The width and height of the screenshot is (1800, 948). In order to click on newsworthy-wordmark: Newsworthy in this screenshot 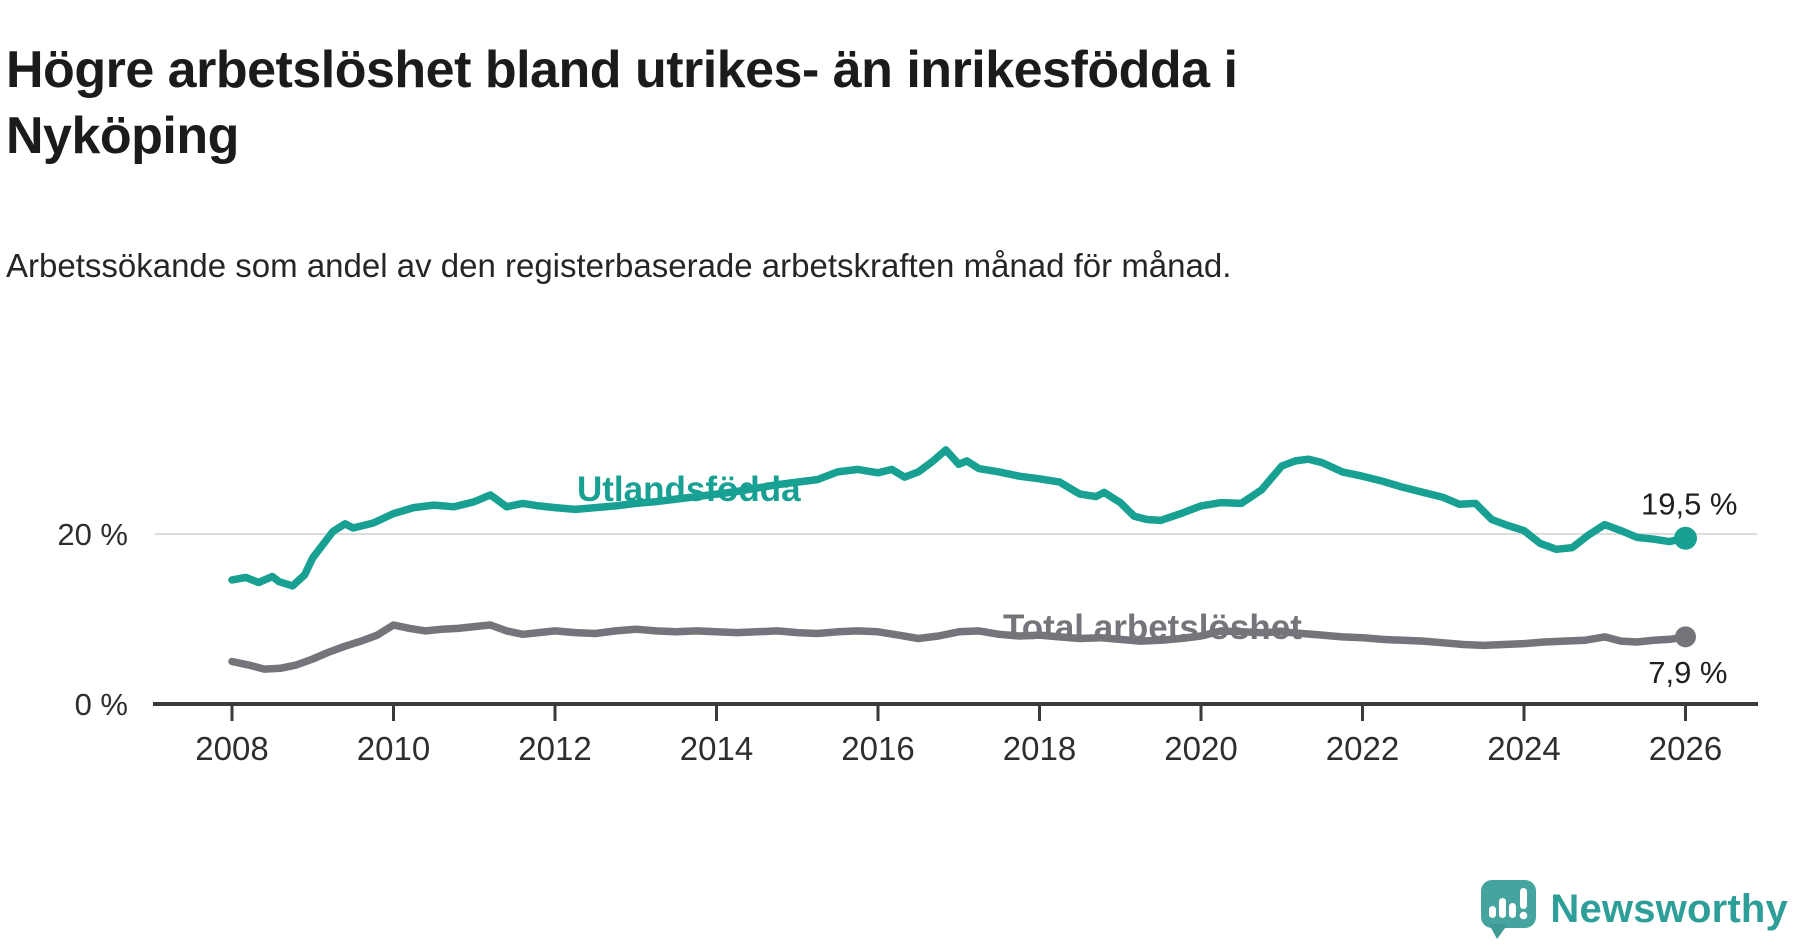, I will do `click(1669, 908)`.